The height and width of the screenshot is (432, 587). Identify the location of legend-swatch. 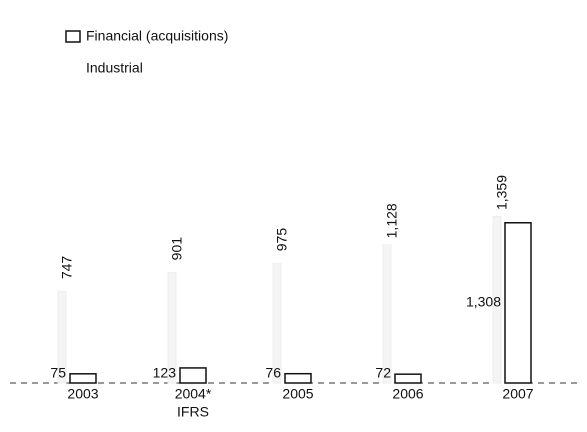
(73, 36).